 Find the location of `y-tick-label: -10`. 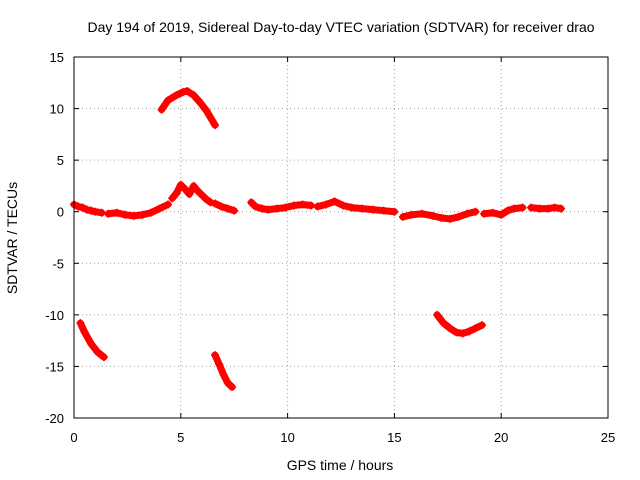

y-tick-label: -10 is located at coordinates (54, 315).